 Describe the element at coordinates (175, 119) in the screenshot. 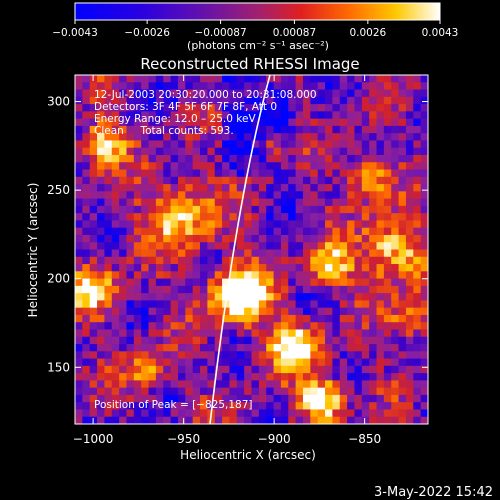

I see `info-energy-range: Energy Range: 12.0 – 25.0 keV` at that location.